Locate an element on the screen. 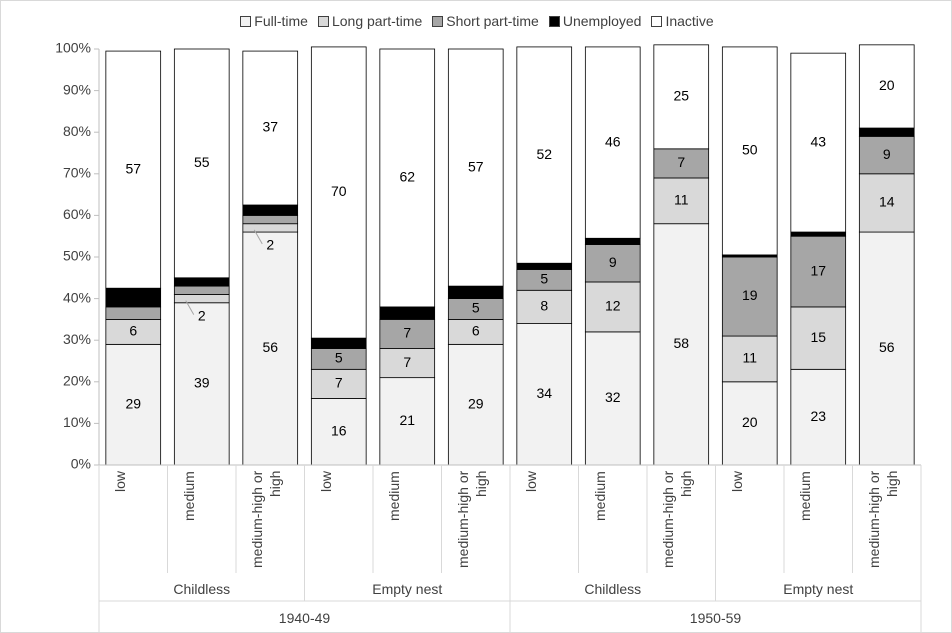  data-label: 20 is located at coordinates (887, 85).